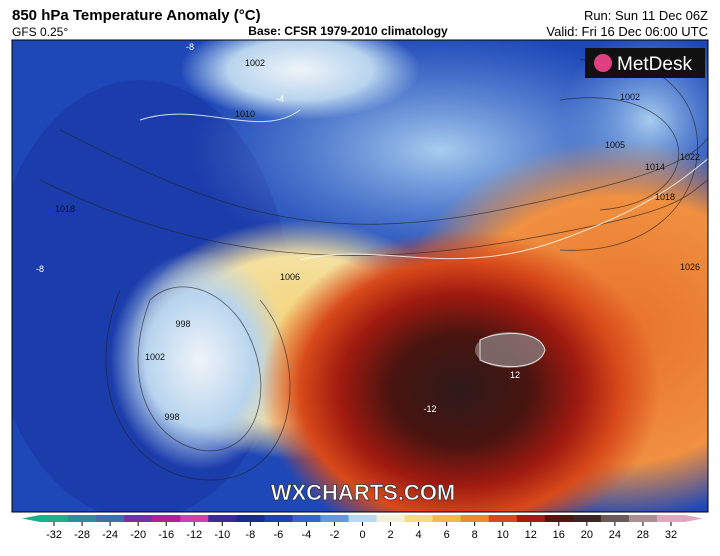 The image size is (720, 556). Describe the element at coordinates (615, 145) in the screenshot. I see `map-label: 1005` at that location.